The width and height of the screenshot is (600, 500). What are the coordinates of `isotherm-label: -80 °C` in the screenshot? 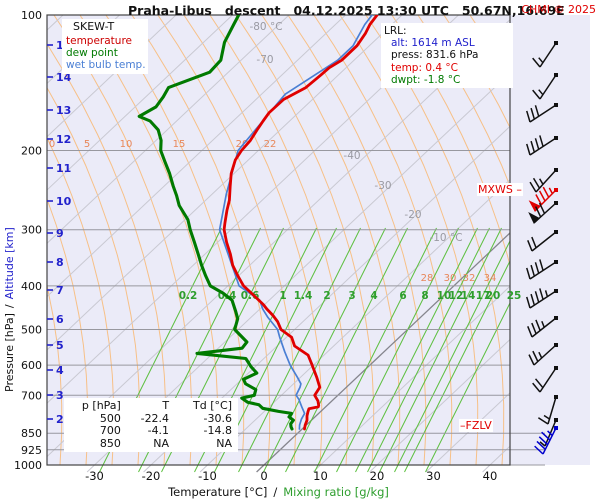 It's located at (265, 27).